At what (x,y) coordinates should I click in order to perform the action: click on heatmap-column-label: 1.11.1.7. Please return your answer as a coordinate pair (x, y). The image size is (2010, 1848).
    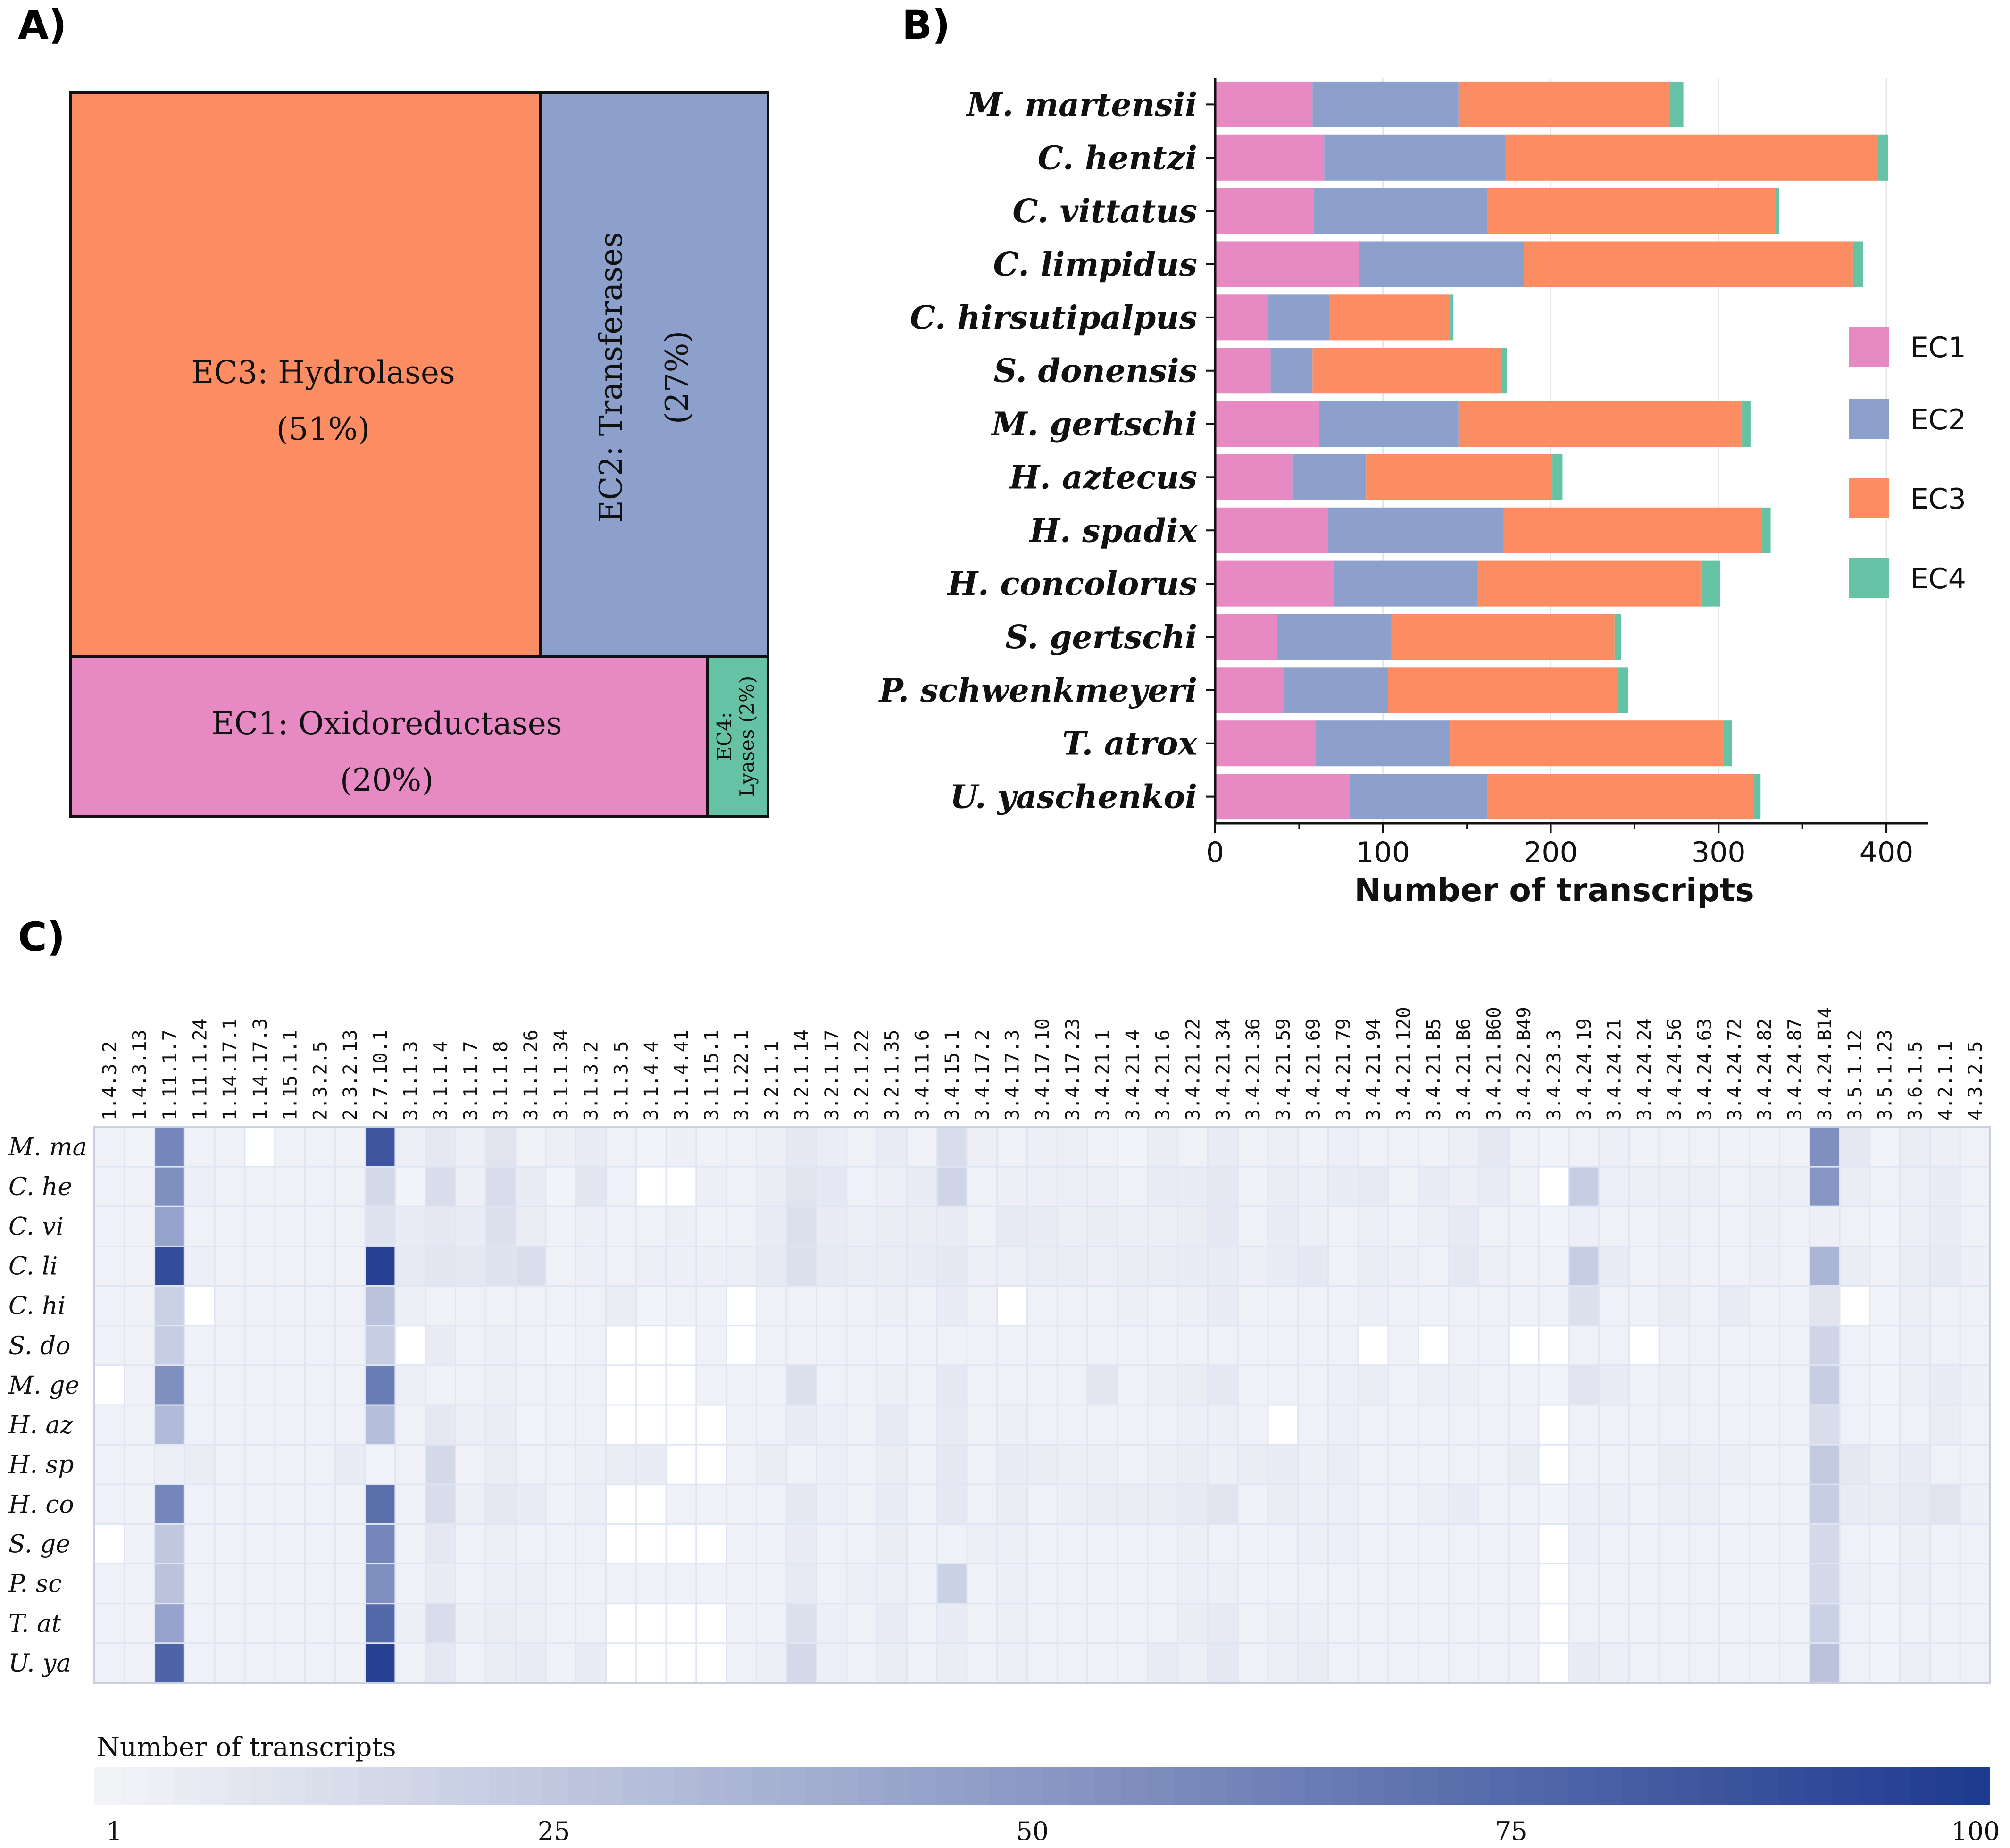
    Looking at the image, I should click on (170, 1075).